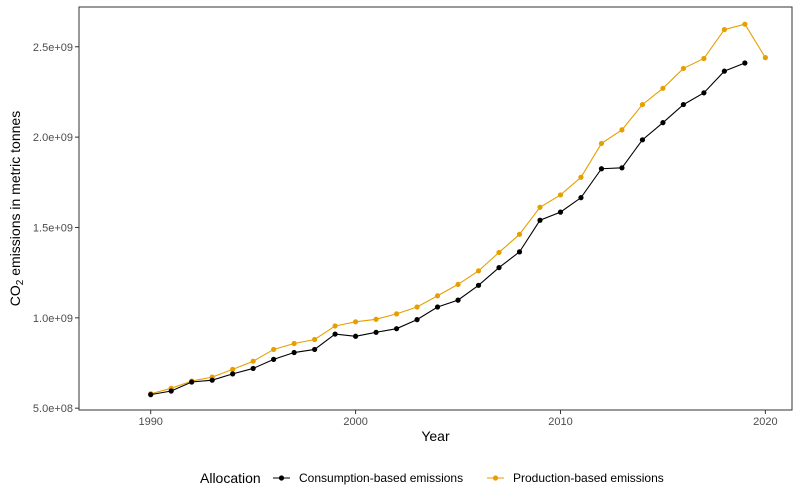  I want to click on y-axis: 5.0e+08 1.0e+09 1.5e+09 2.0e+09 2.5e+09, so click(56, 228).